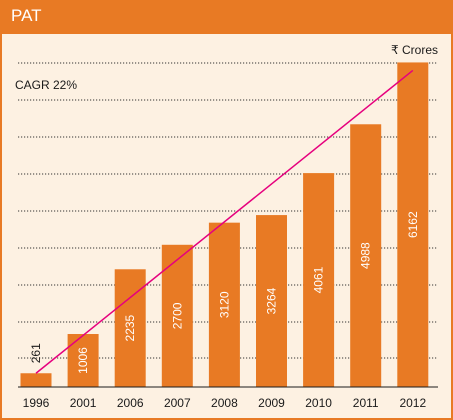 The height and width of the screenshot is (420, 453). I want to click on chart-header: PAT, so click(226, 18).